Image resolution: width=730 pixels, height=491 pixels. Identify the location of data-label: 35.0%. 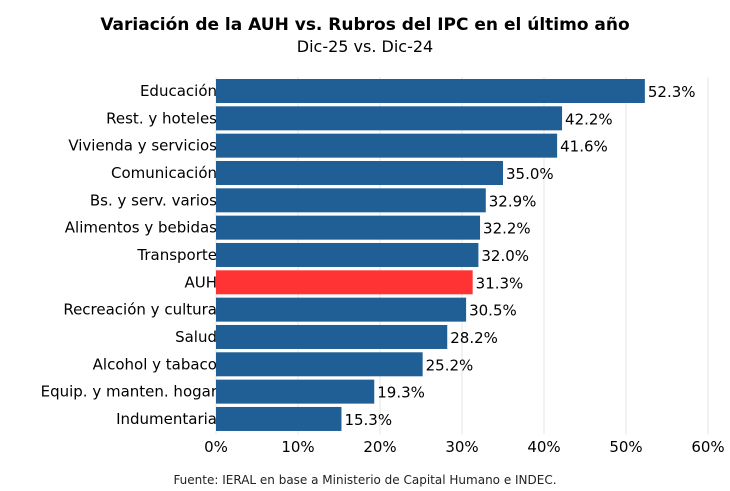
(530, 174).